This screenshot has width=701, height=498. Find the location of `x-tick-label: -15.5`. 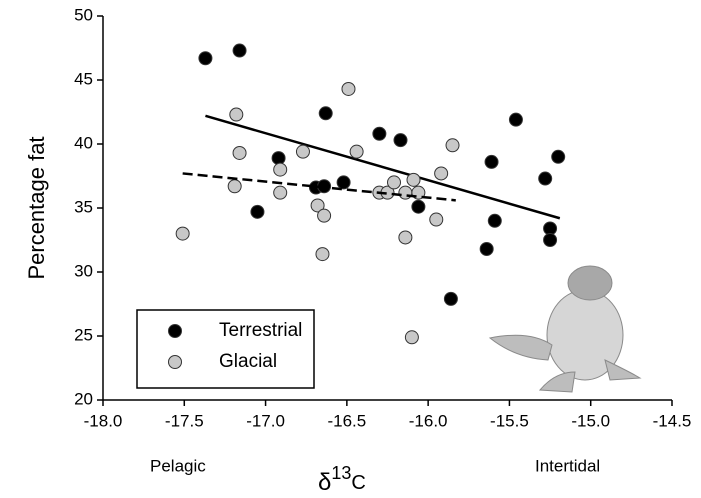

x-tick-label: -15.5 is located at coordinates (509, 420).